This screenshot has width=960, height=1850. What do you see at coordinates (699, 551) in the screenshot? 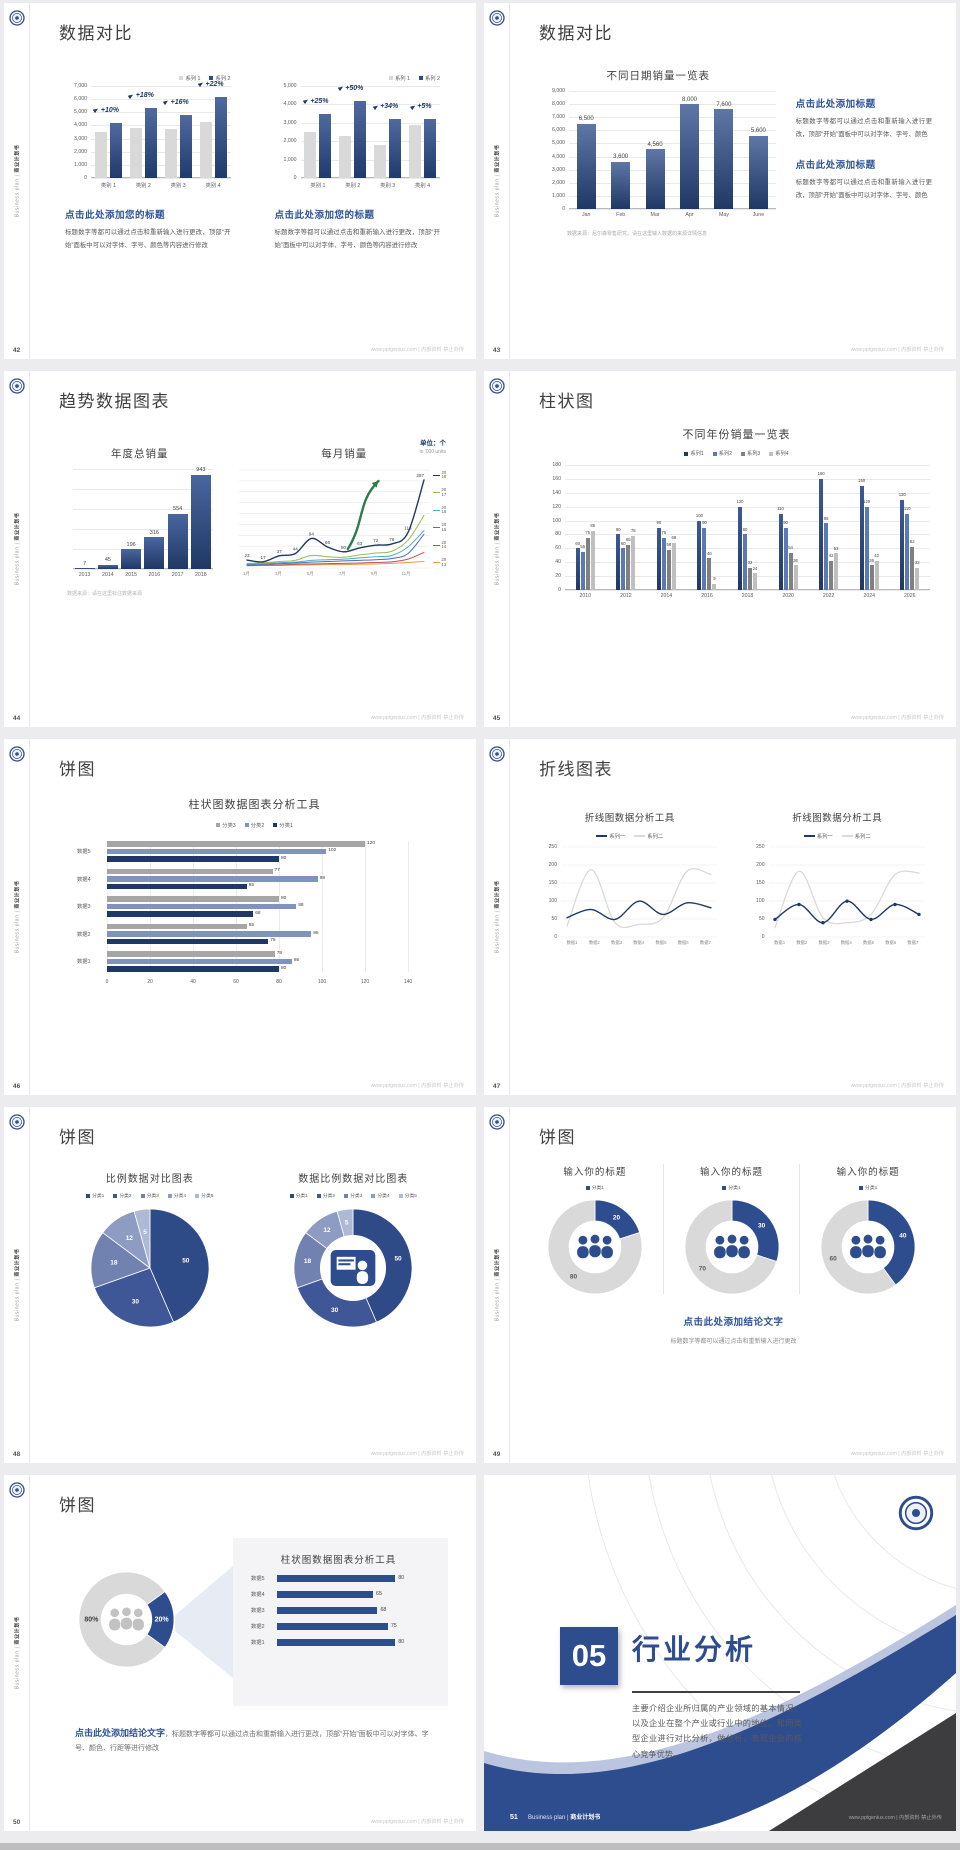
I see `bar: 100` at bounding box center [699, 551].